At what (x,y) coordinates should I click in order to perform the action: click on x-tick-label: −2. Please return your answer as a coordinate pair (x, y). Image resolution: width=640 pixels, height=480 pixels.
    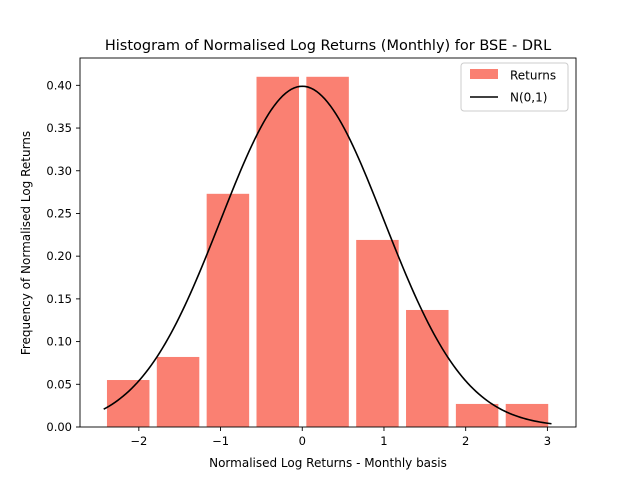
    Looking at the image, I should click on (138, 441).